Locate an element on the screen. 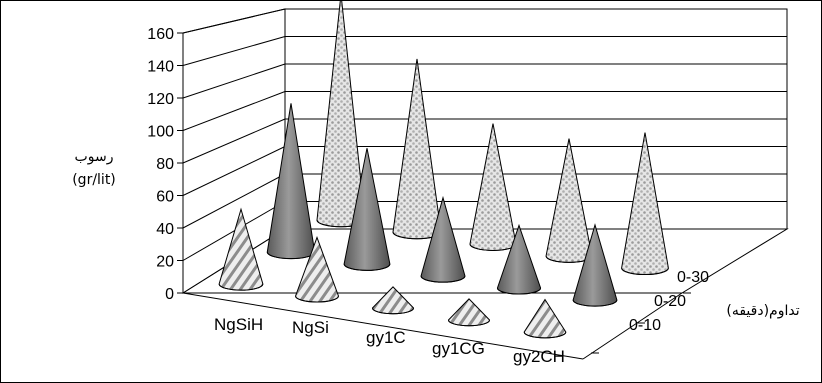 Image resolution: width=822 pixels, height=383 pixels. y-tick-label: 100 is located at coordinates (160, 132).